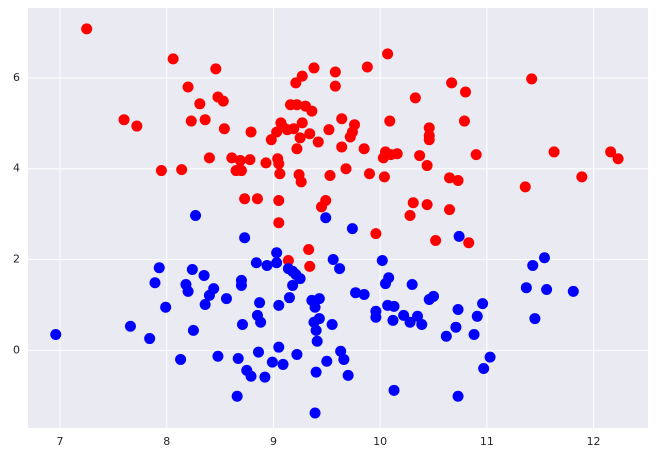 This screenshot has height=469, width=657. What do you see at coordinates (60, 441) in the screenshot?
I see `x-tick-label: 7` at bounding box center [60, 441].